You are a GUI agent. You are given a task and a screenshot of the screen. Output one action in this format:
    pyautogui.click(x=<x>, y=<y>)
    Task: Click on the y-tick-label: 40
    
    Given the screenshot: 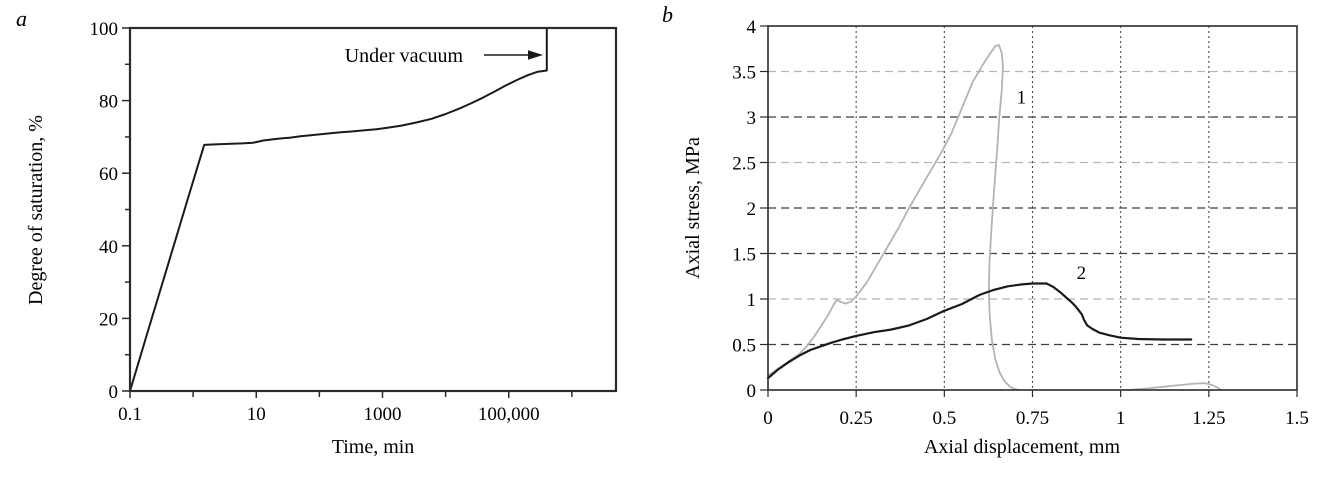 What is the action you would take?
    pyautogui.click(x=108, y=247)
    